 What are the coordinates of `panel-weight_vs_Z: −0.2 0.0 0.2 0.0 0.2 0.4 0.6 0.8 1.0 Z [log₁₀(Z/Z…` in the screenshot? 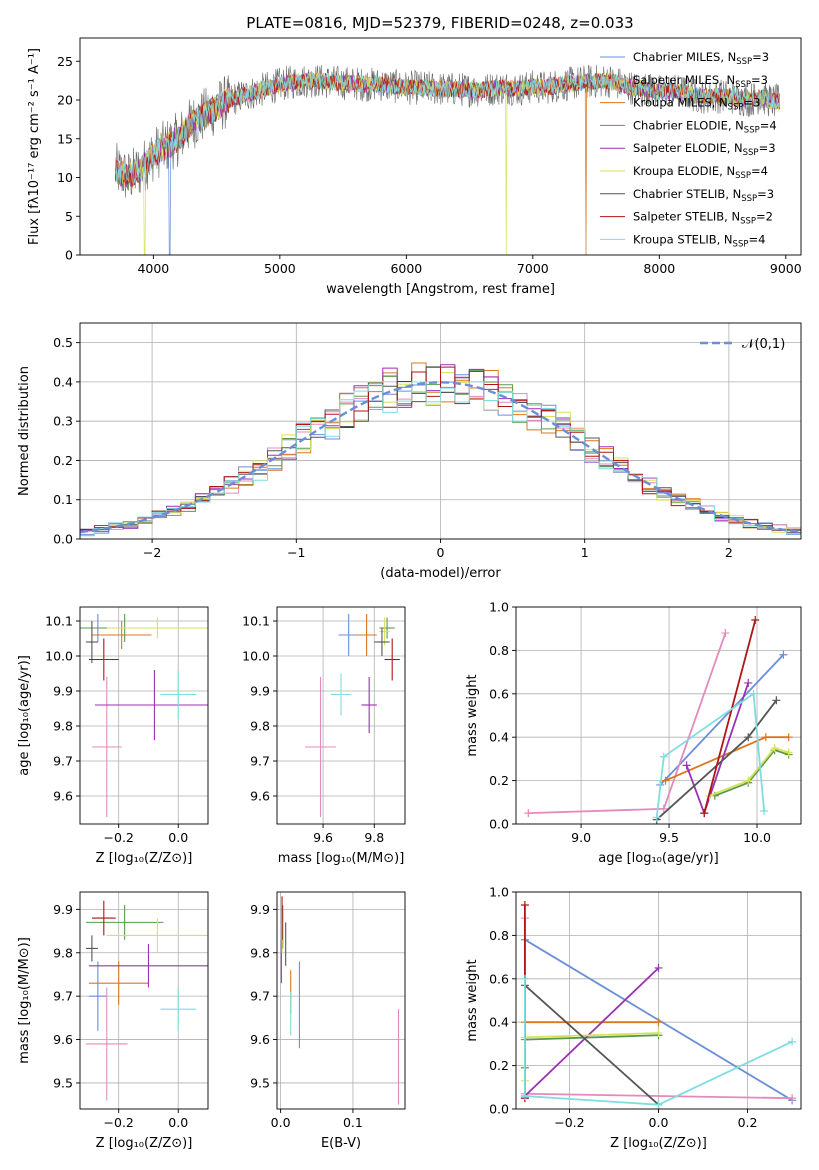 It's located at (633, 1018).